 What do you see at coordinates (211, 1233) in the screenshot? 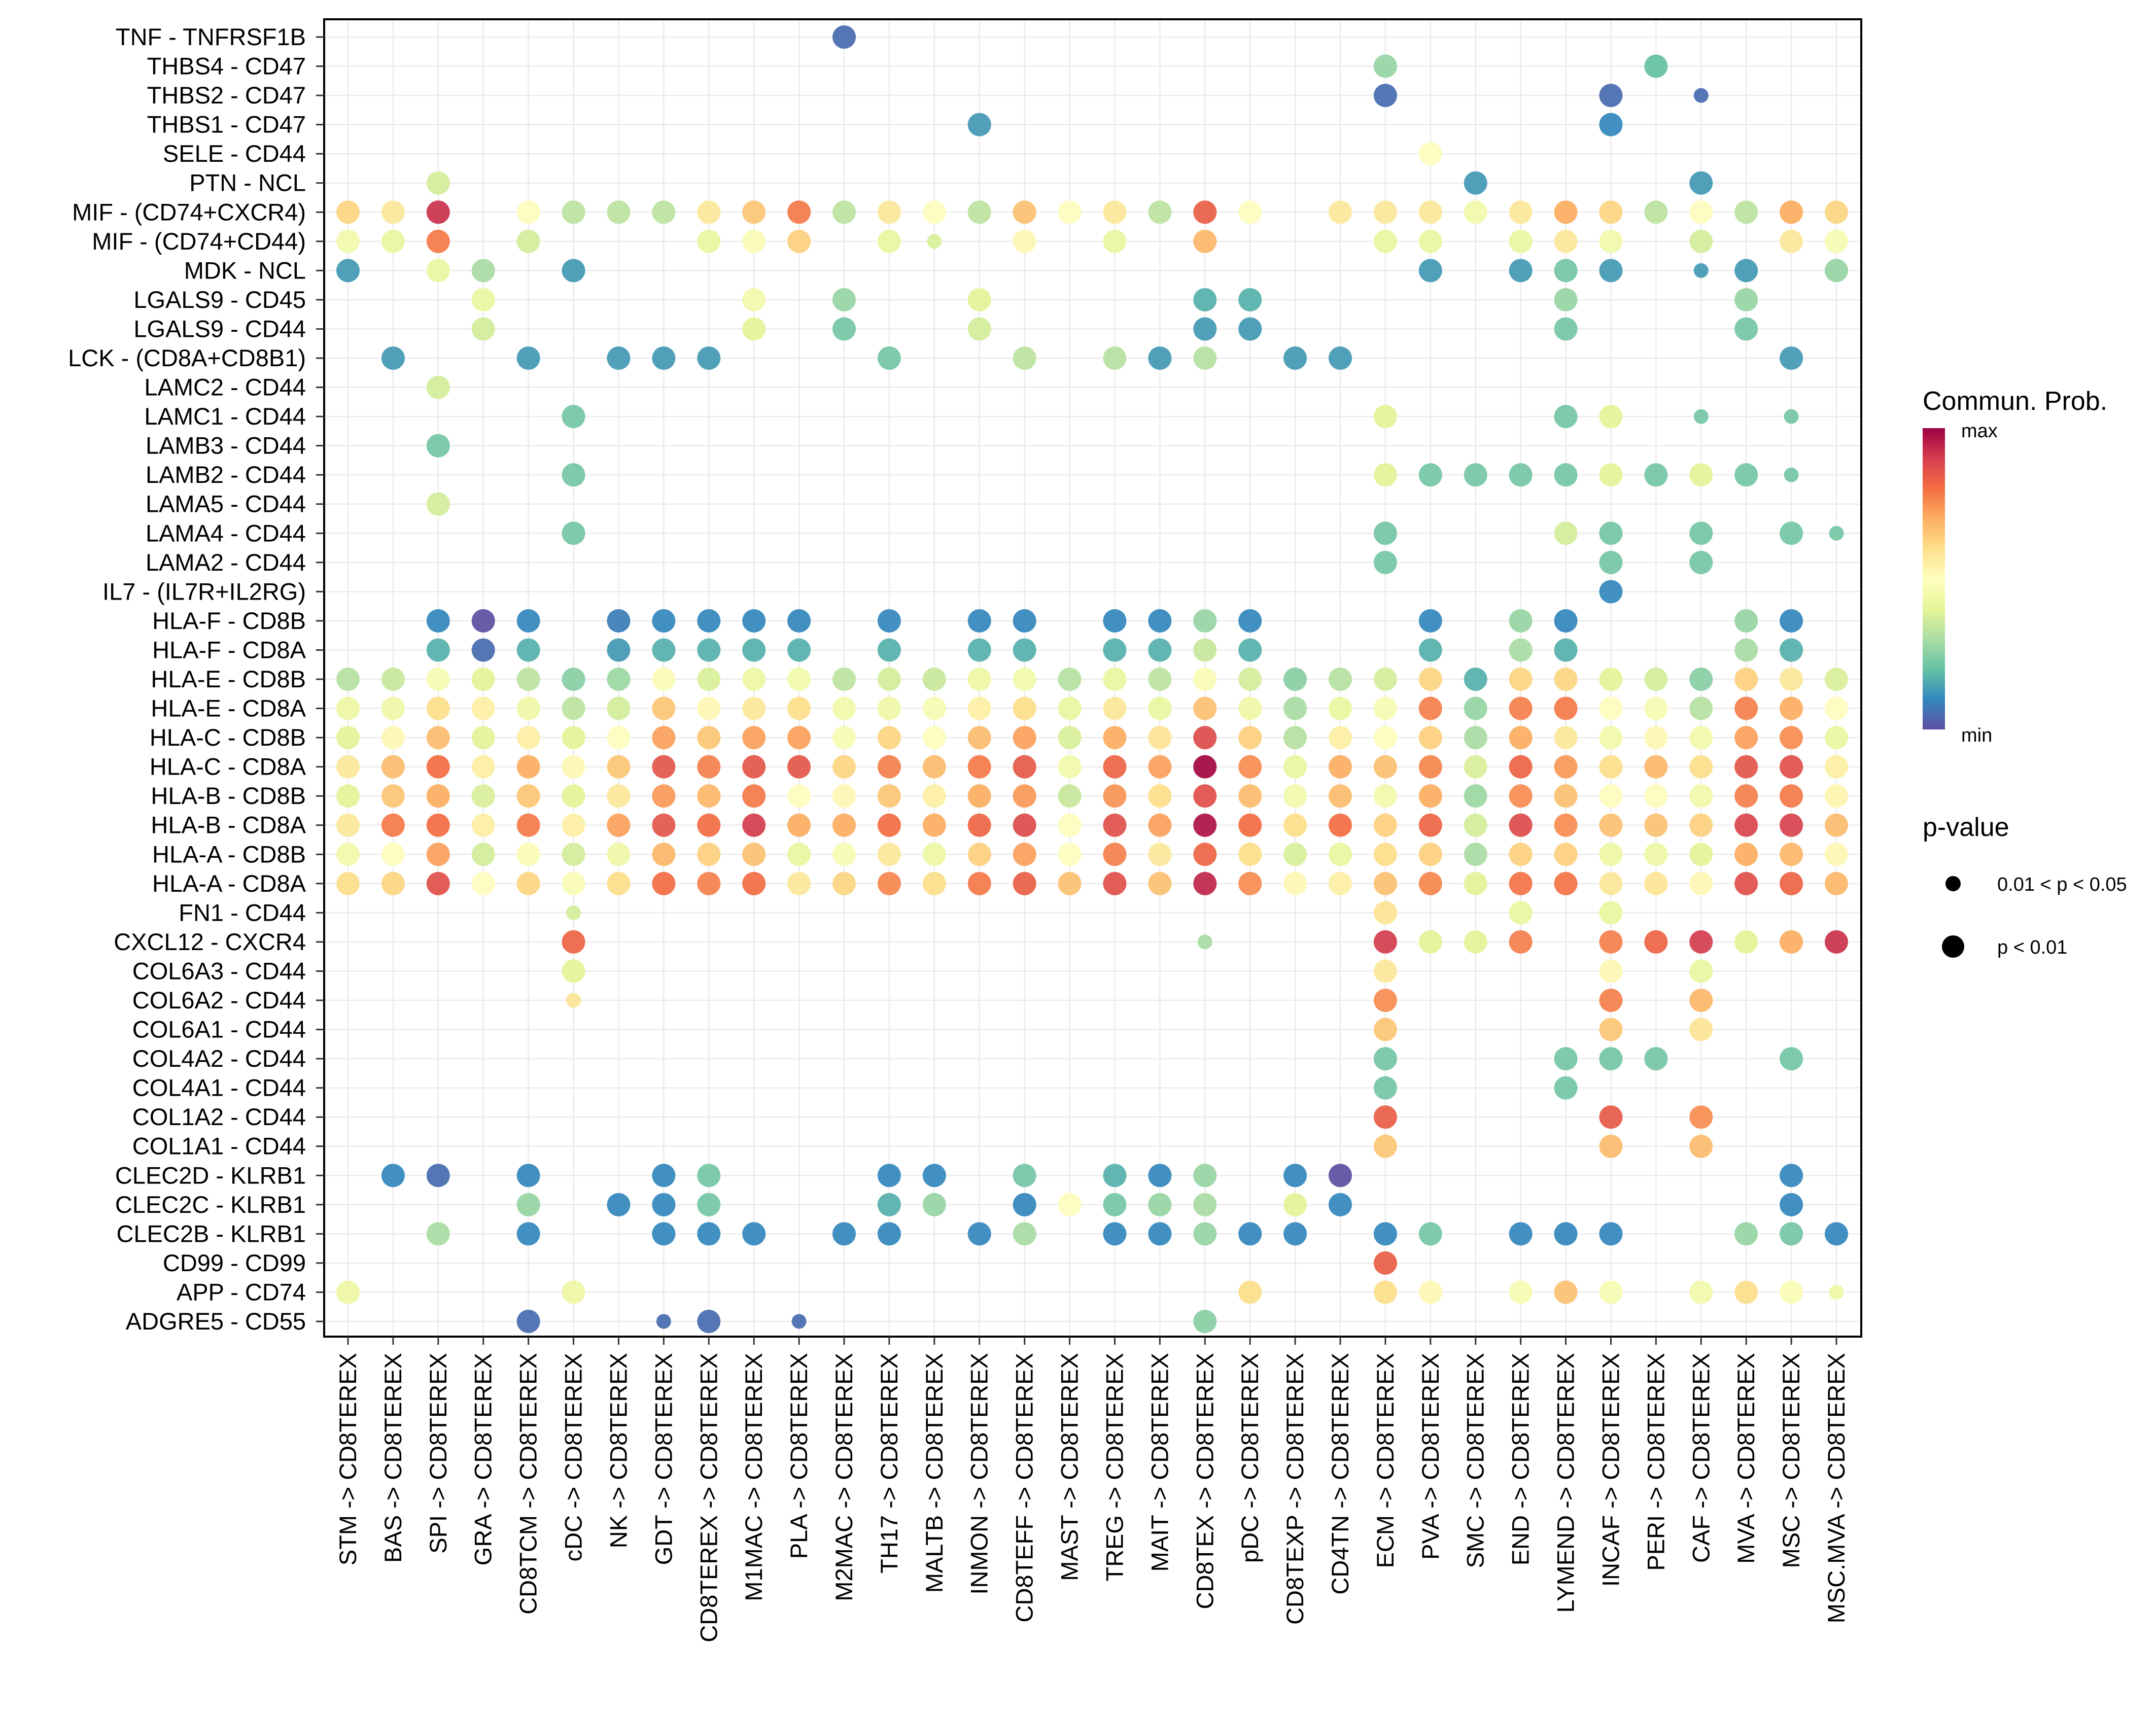
I see `y-tick-label: CLEC2B - KLRB1` at bounding box center [211, 1233].